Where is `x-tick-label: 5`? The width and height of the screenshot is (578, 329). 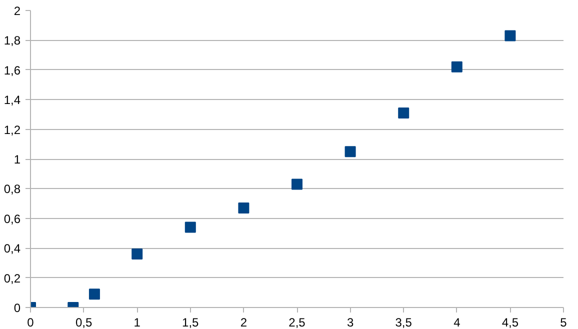
x-tick-label: 5 is located at coordinates (564, 322).